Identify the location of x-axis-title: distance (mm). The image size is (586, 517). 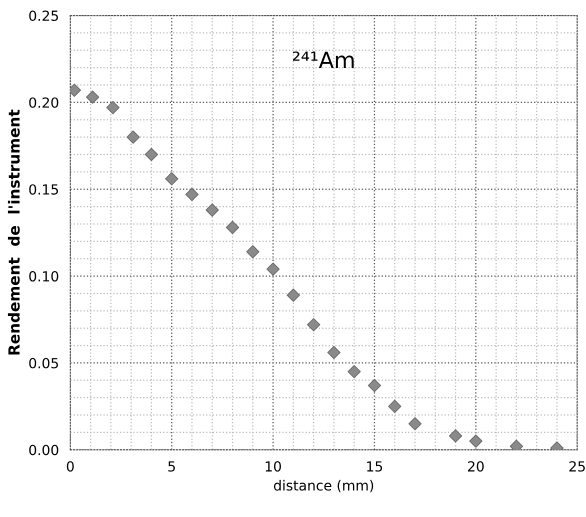
(324, 486).